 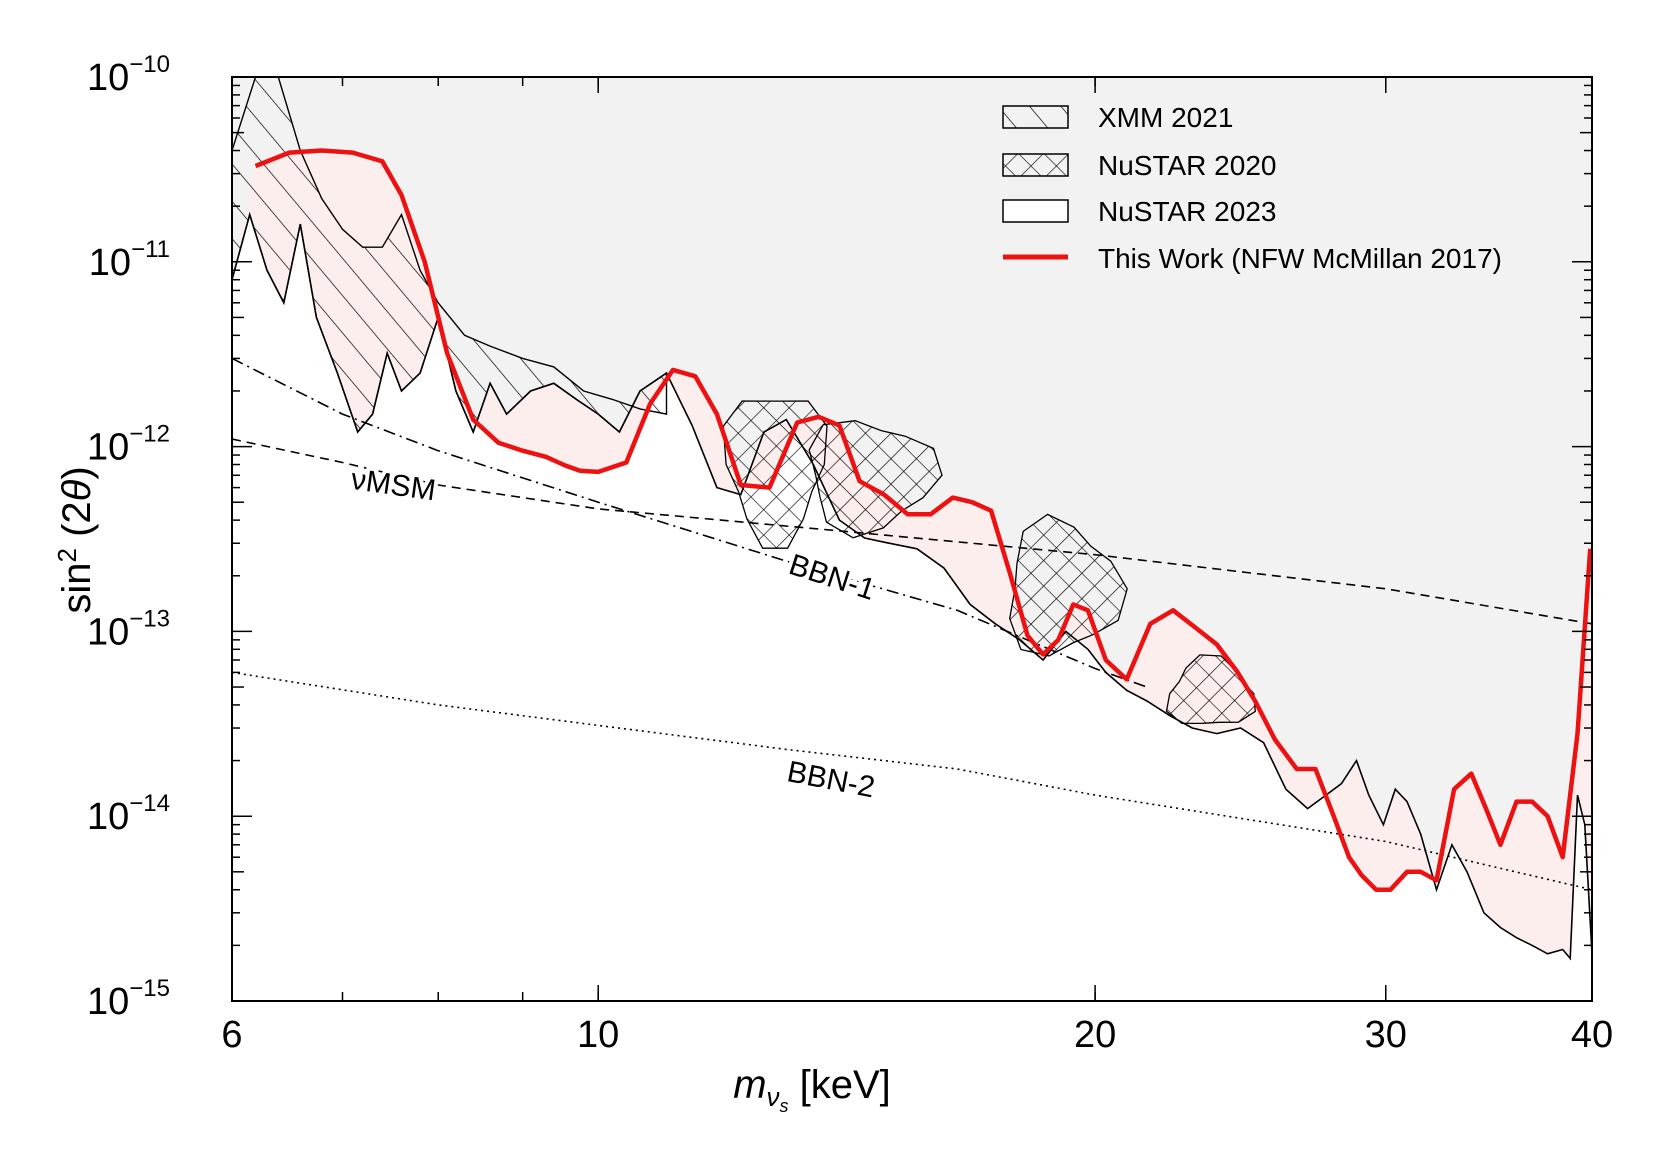 I want to click on numsm-curve, so click(x=912, y=531).